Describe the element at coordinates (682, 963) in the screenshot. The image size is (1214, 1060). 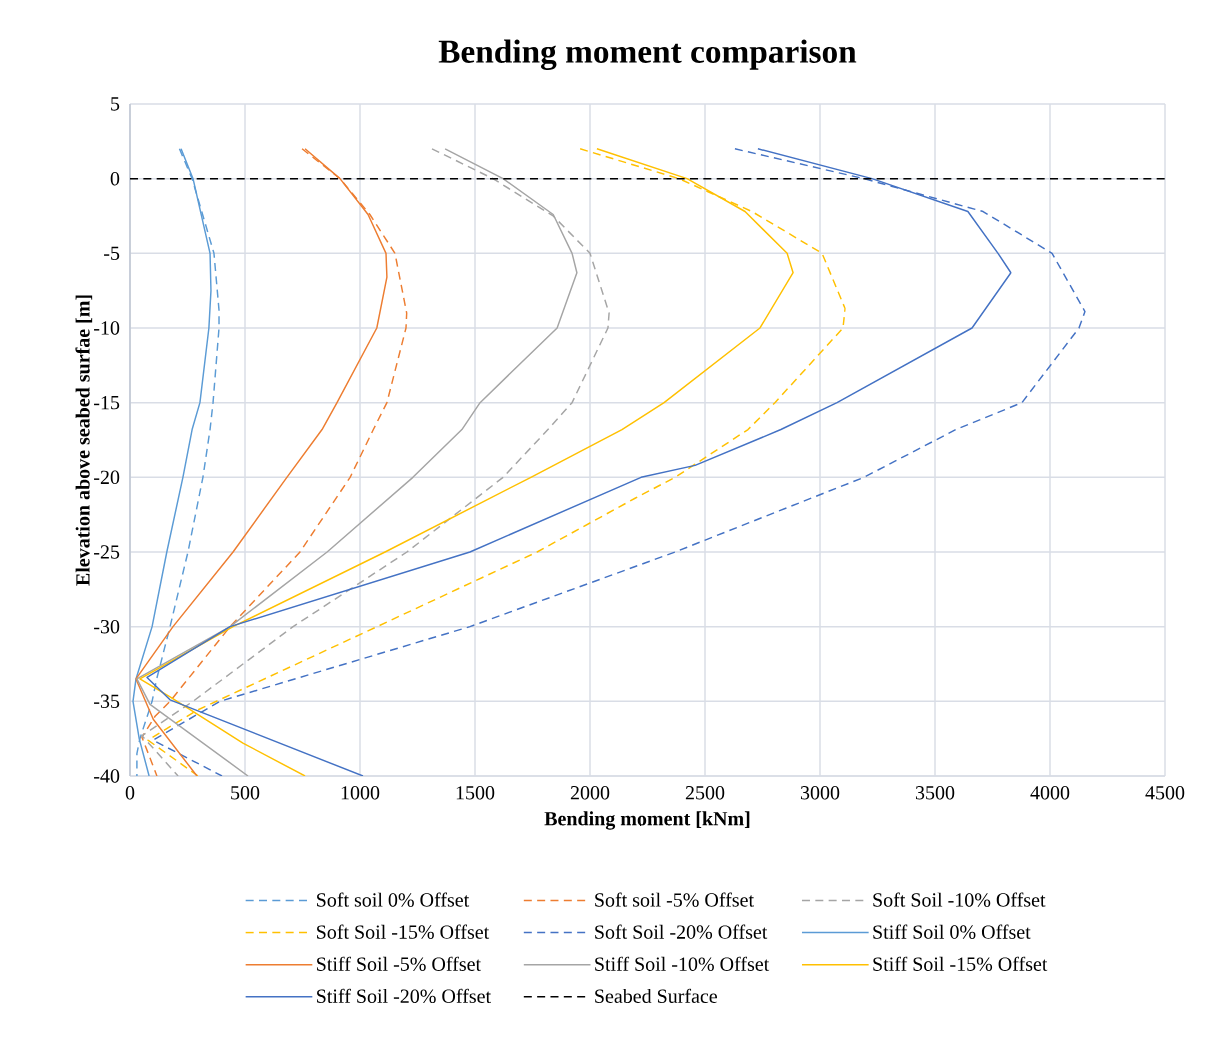
I see `legend-label: Stiff Soil -10% Offset` at that location.